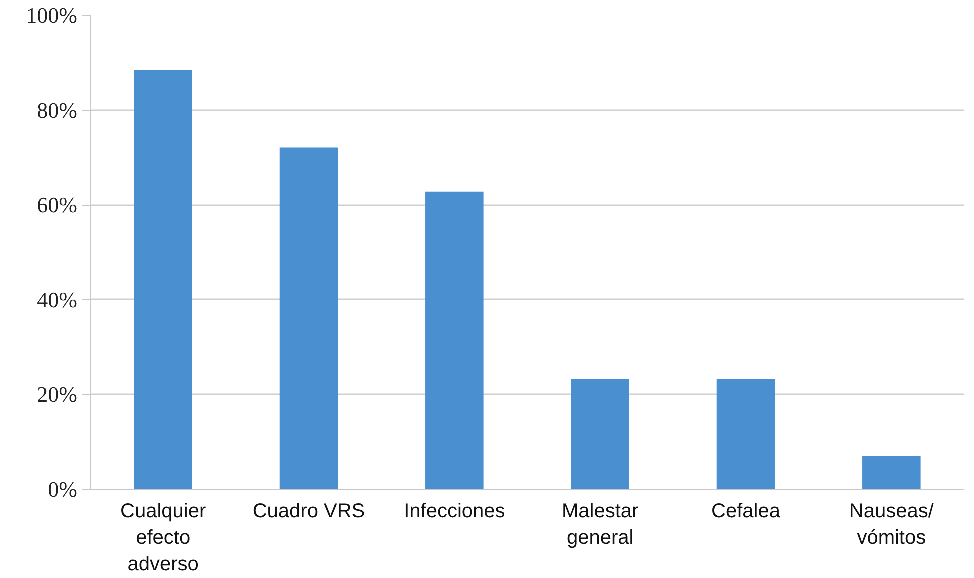  Describe the element at coordinates (601, 524) in the screenshot. I see `x-tick-label: Malestar general` at that location.